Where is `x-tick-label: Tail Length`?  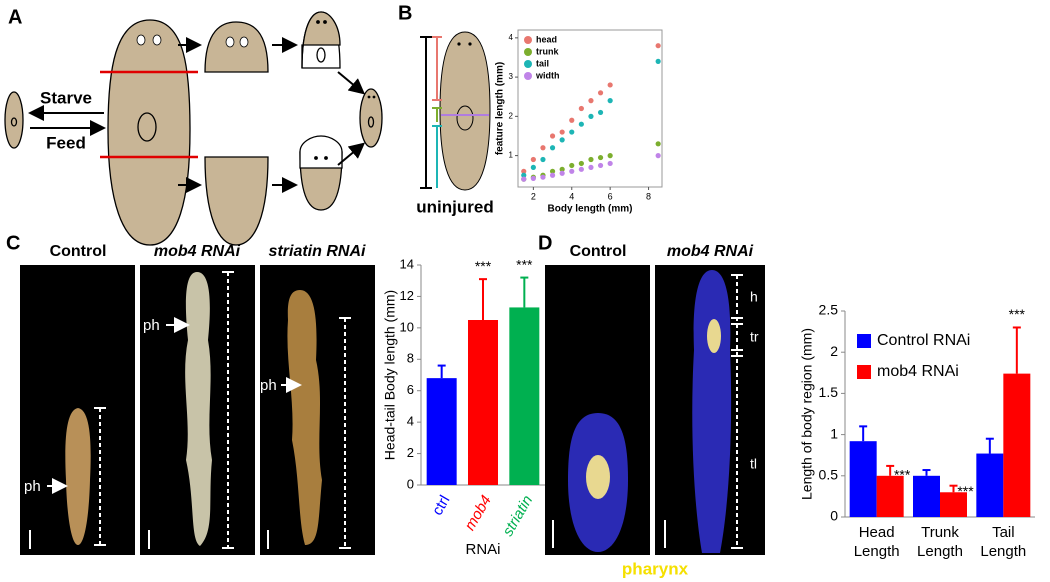 x-tick-label: Tail Length is located at coordinates (1003, 542).